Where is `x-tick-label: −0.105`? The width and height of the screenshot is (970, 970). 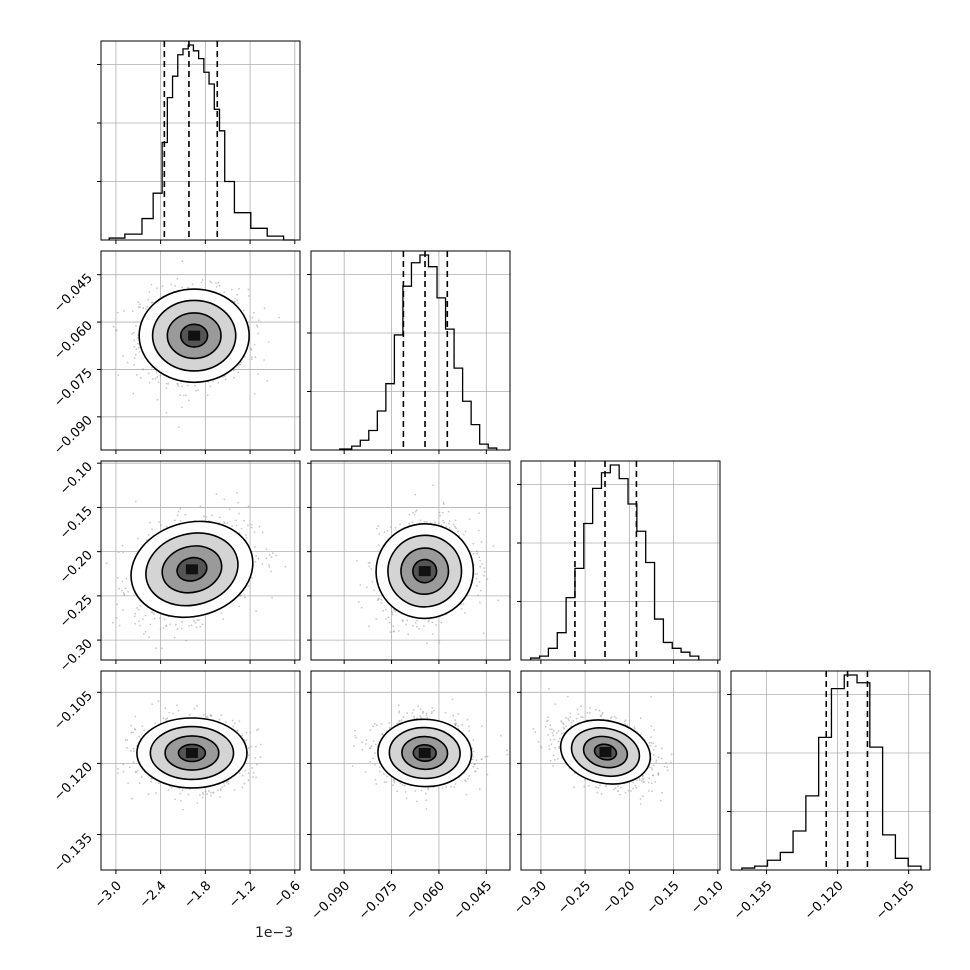 x-tick-label: −0.105 is located at coordinates (895, 900).